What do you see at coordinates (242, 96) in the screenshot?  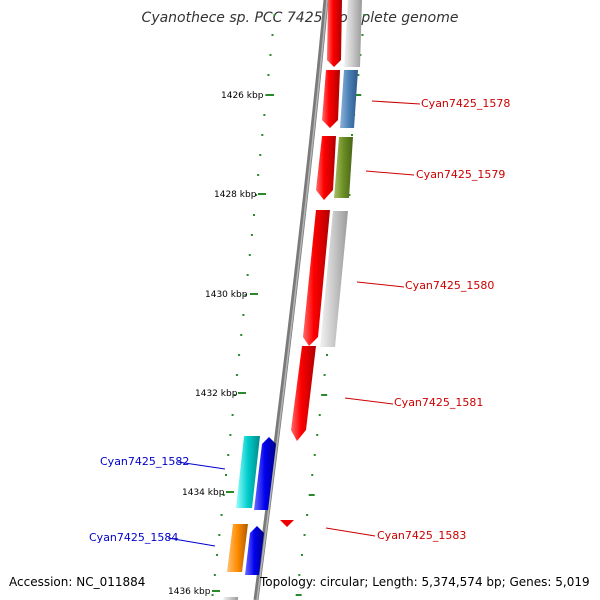 I see `tick-label-1426: 1426 kbp` at bounding box center [242, 96].